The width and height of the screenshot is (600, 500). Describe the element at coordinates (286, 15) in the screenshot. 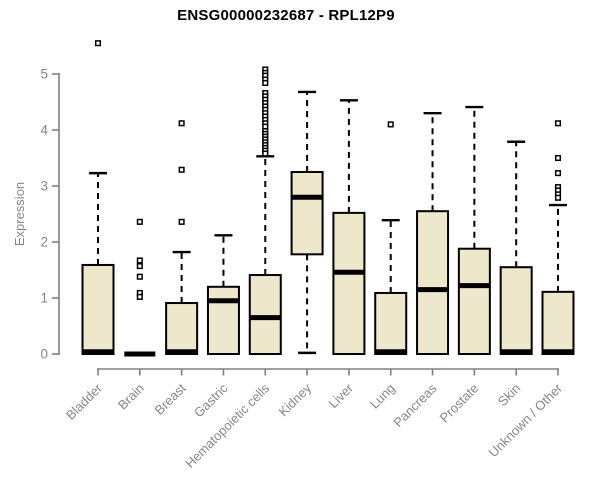

I see `chart-title: ENSG00000232687 - RPL12P9` at that location.